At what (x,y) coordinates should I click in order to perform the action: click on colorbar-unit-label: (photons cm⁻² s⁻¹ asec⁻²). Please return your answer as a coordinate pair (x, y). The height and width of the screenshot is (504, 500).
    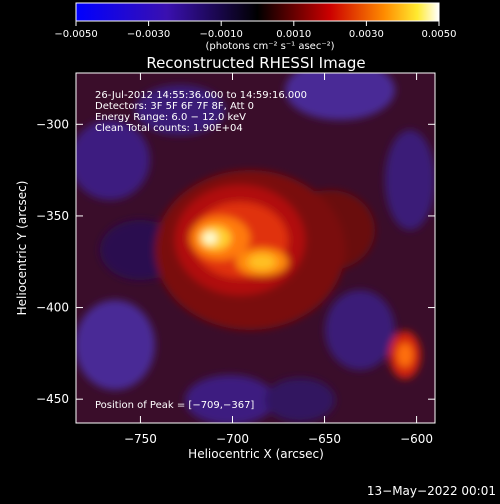
    Looking at the image, I should click on (269, 46).